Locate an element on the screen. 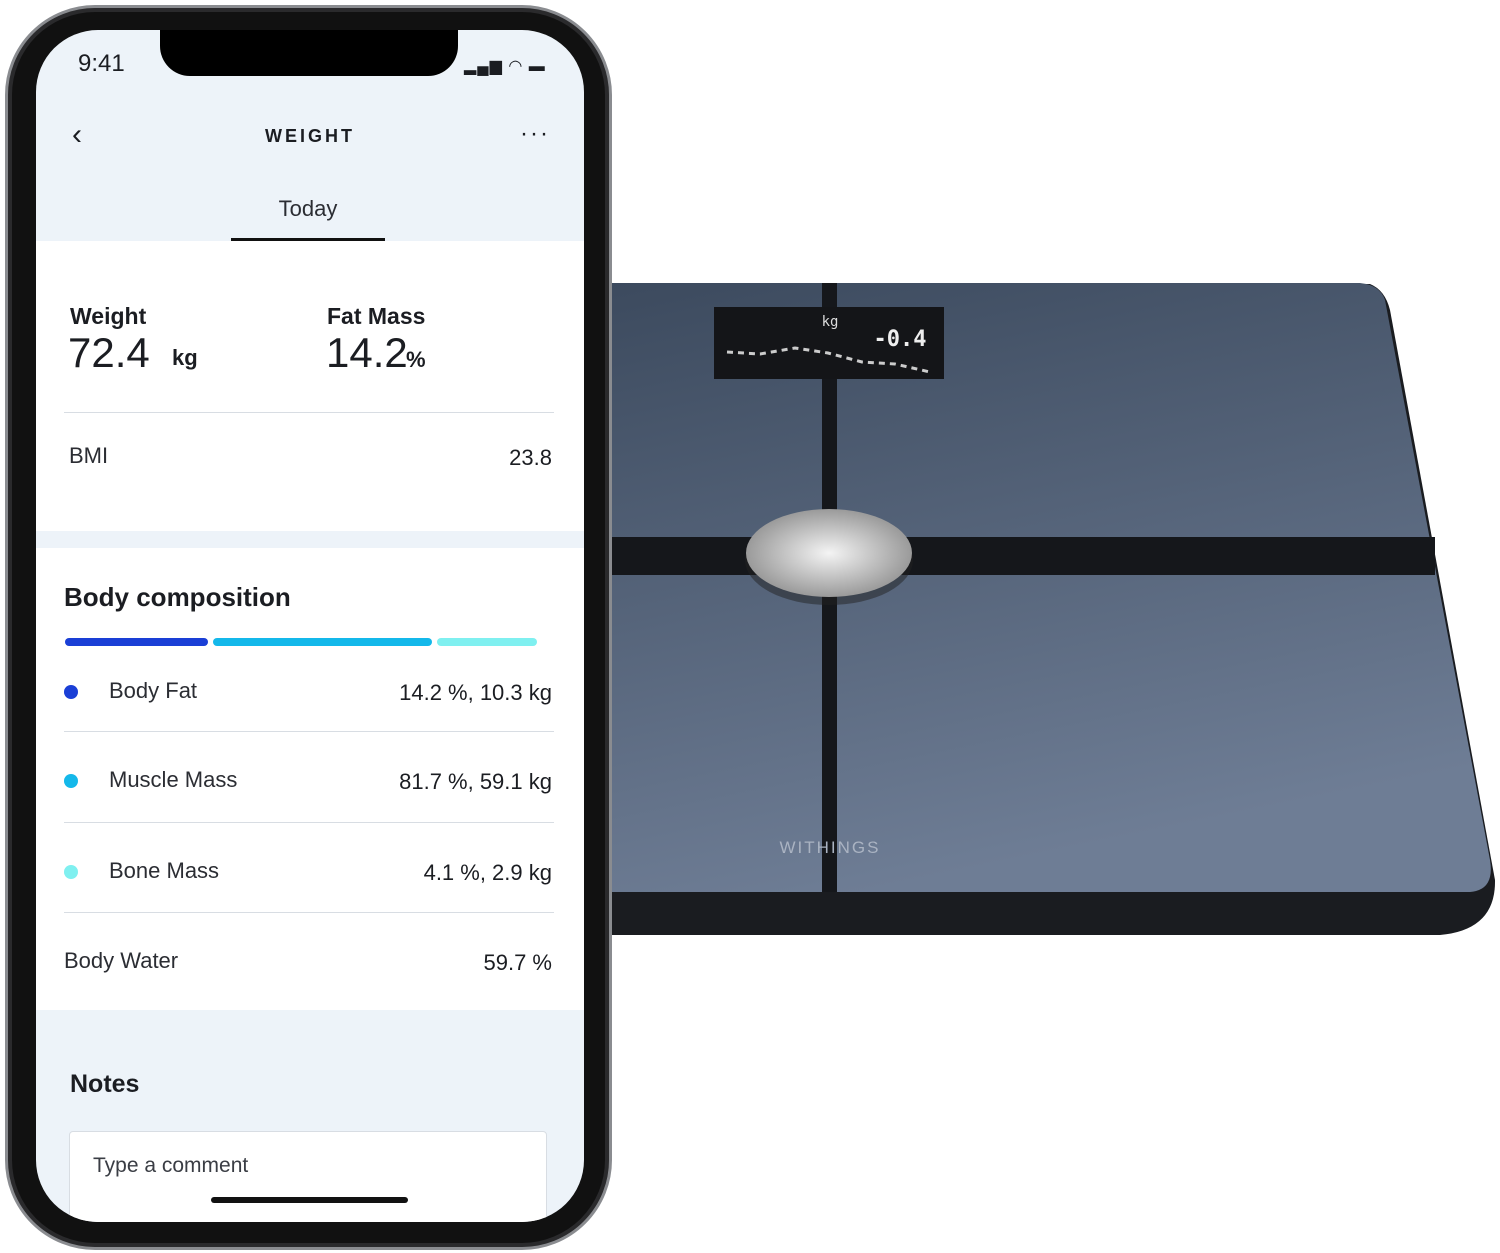 This screenshot has width=1500, height=1253. weight-label: Weight is located at coordinates (108, 316).